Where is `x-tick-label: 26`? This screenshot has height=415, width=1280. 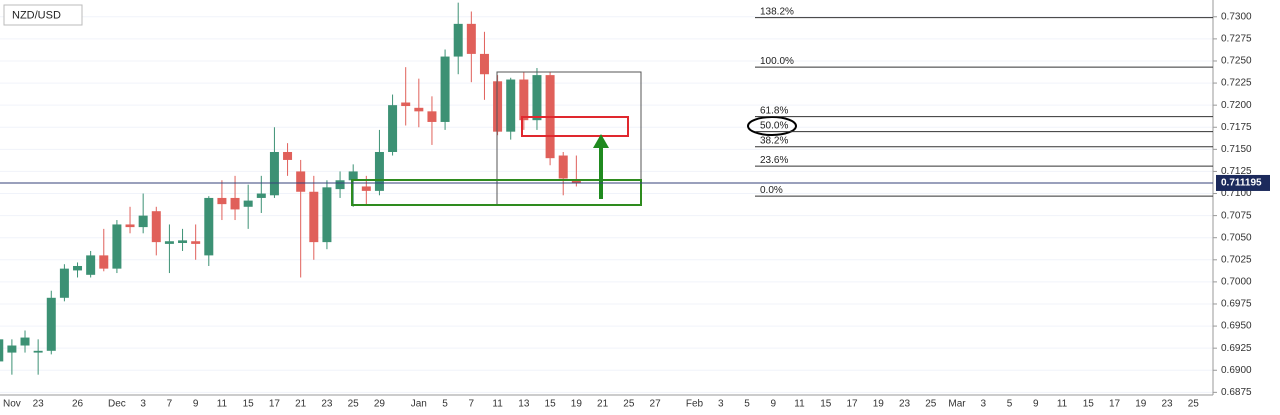 x-tick-label: 26 is located at coordinates (78, 404).